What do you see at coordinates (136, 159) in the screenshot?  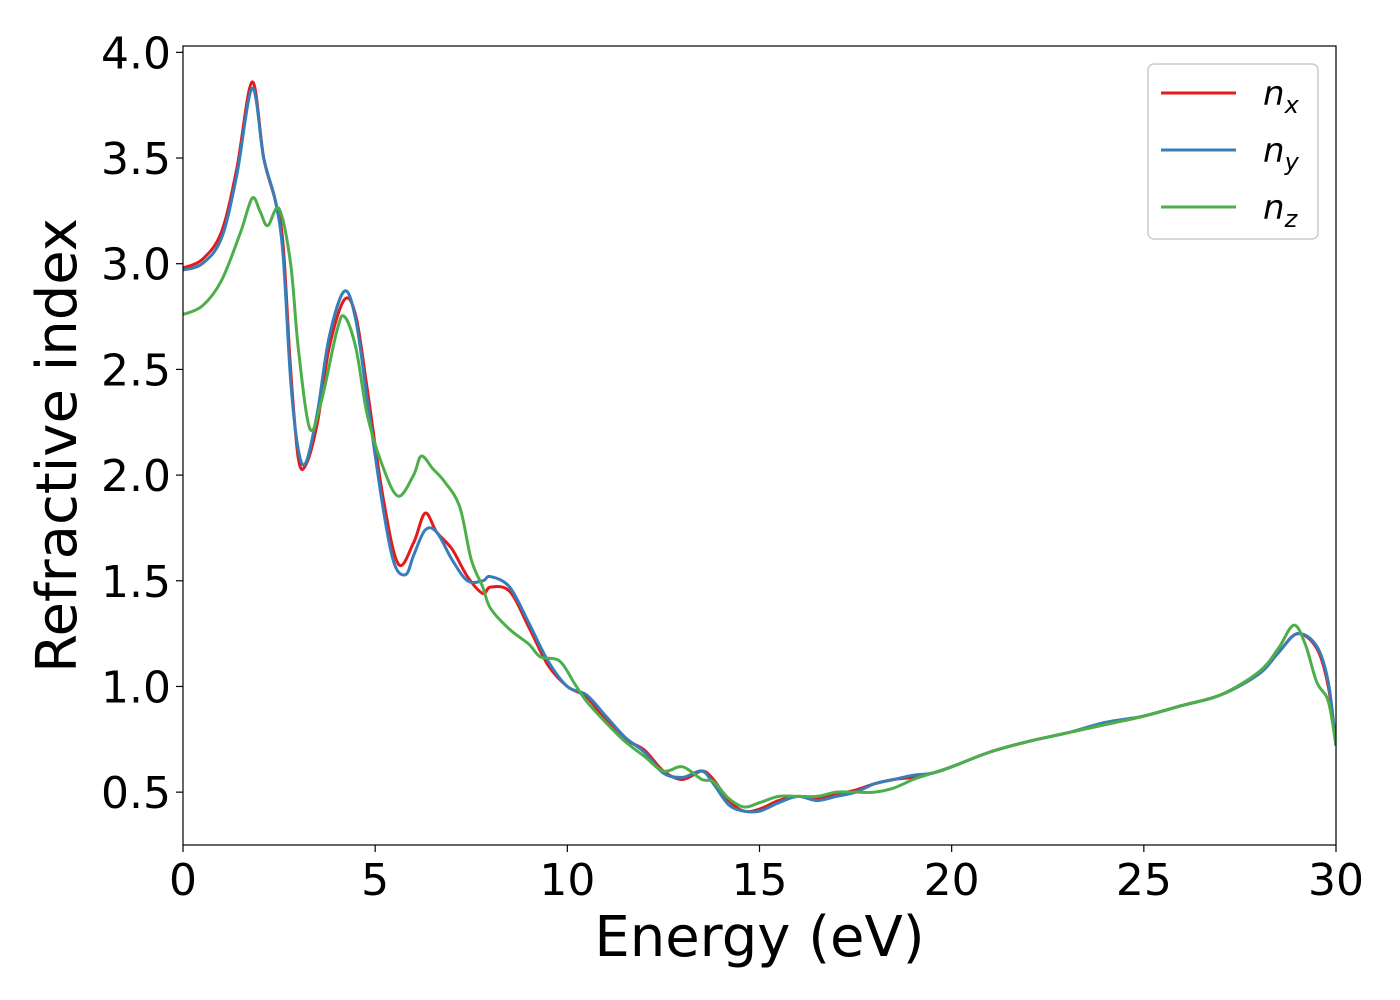 I see `y-tick-label: 3.5` at bounding box center [136, 159].